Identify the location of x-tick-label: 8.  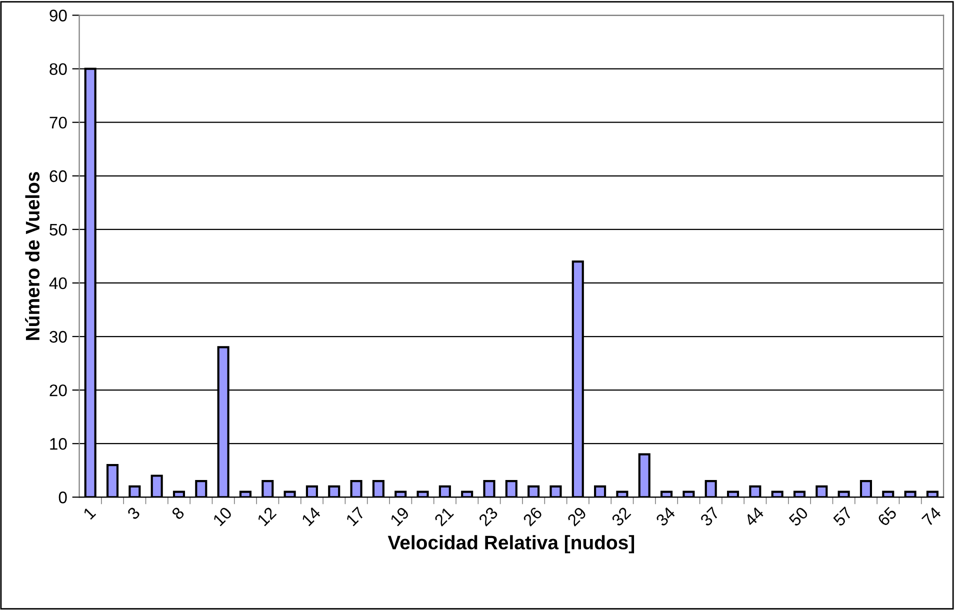
(178, 513).